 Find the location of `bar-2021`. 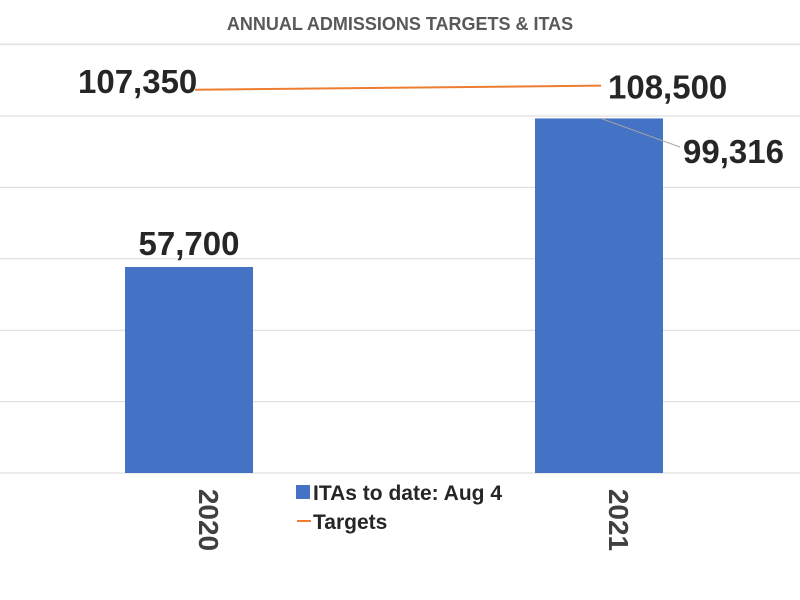

bar-2021 is located at coordinates (599, 295).